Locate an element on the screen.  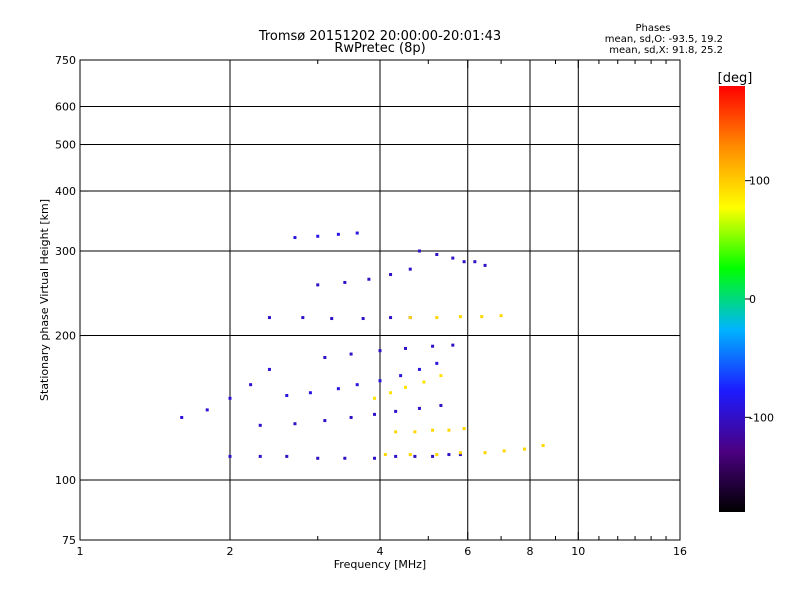
y-tick-label: 300 is located at coordinates (65, 251).